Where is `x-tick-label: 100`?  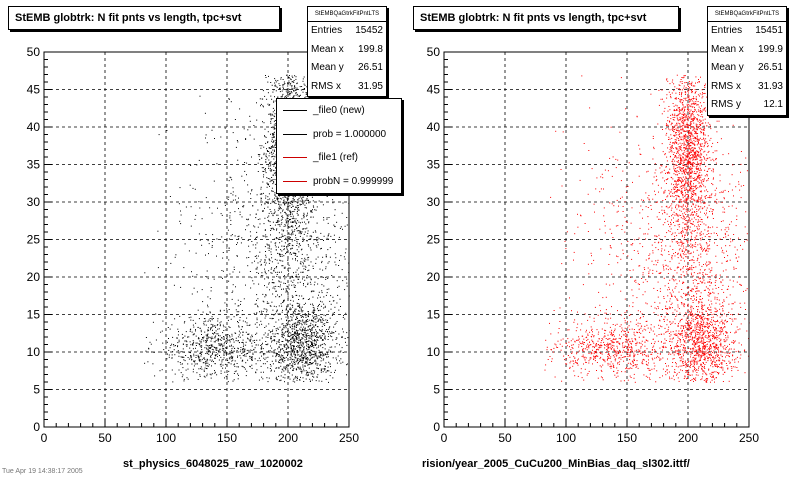
x-tick-label: 100 is located at coordinates (166, 438).